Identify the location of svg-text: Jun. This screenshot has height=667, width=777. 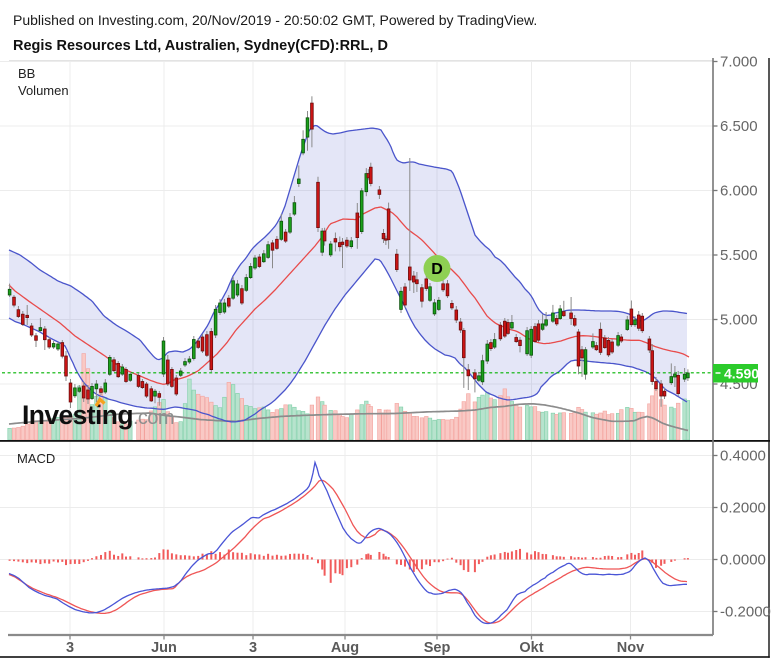
(164, 648).